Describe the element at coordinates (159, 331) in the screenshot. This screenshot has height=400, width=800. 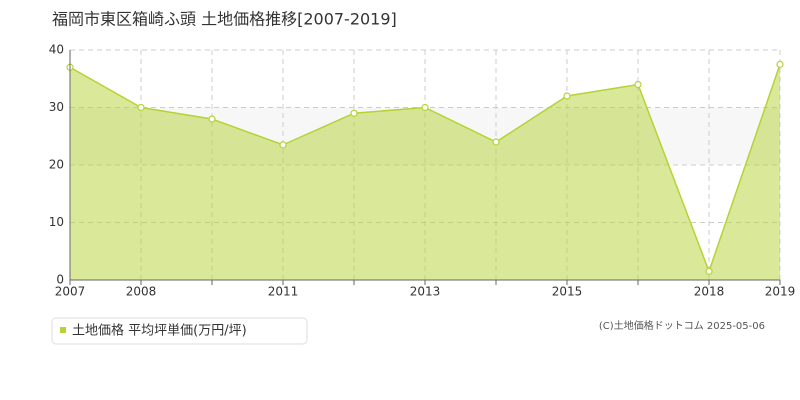
I see `legend-label: 土地価格 平均坪単価(万円/坪)` at that location.